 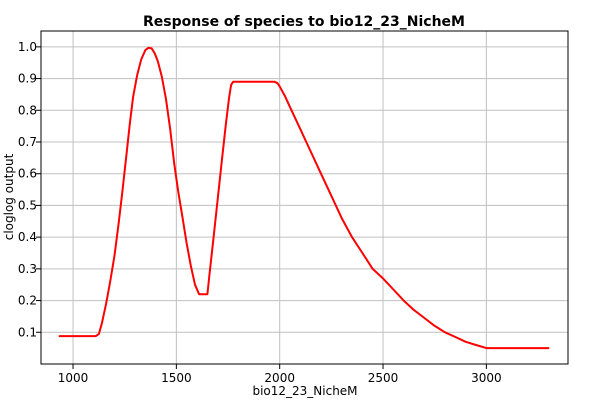 What do you see at coordinates (27, 301) in the screenshot?
I see `y-tick-label: 0.2` at bounding box center [27, 301].